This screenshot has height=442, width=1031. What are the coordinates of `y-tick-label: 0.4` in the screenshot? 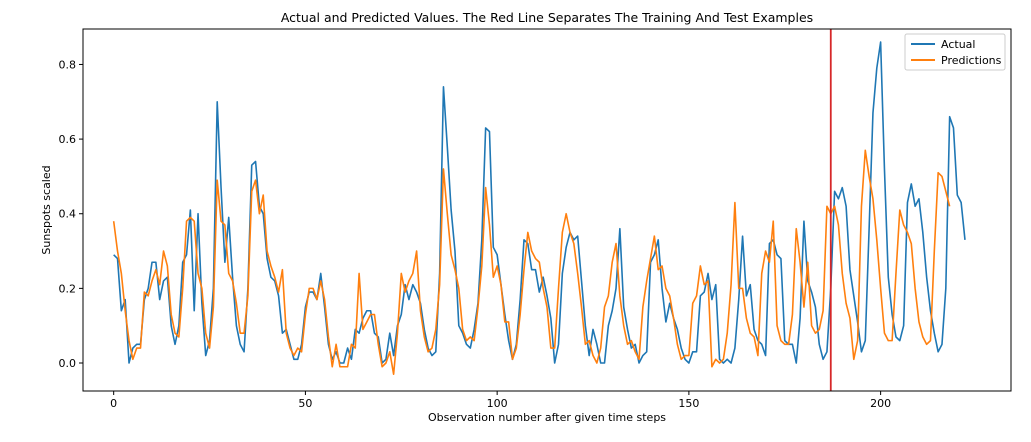 It's located at (68, 214).